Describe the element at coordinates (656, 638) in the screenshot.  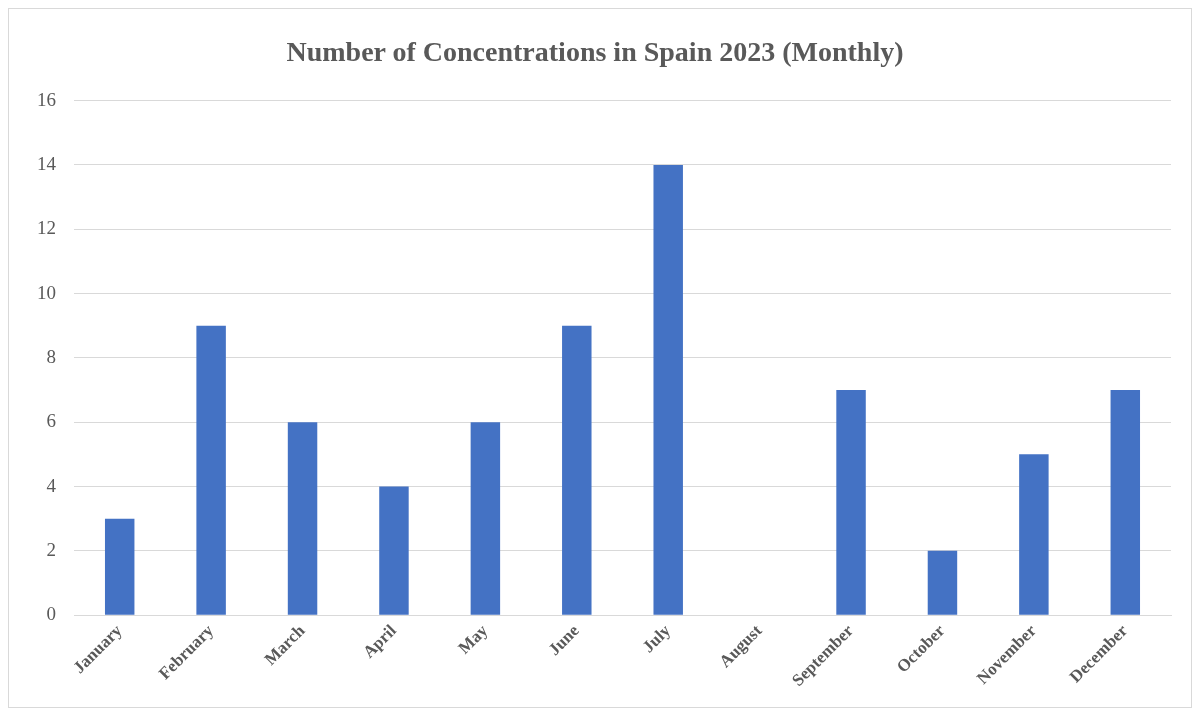
I see `x-tick-label: July` at that location.